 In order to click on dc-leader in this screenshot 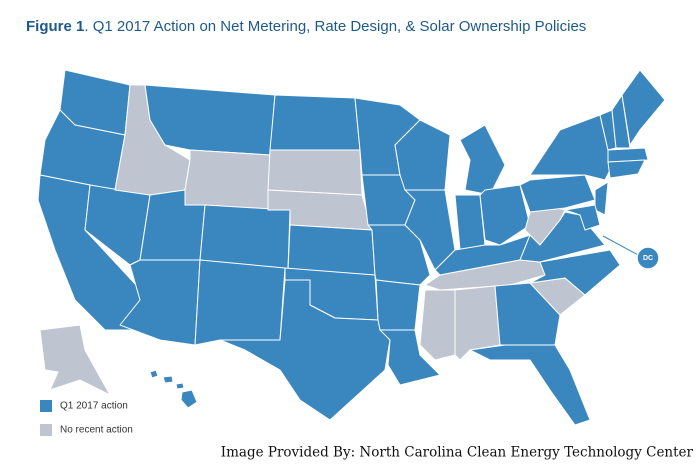, I will do `click(621, 246)`.